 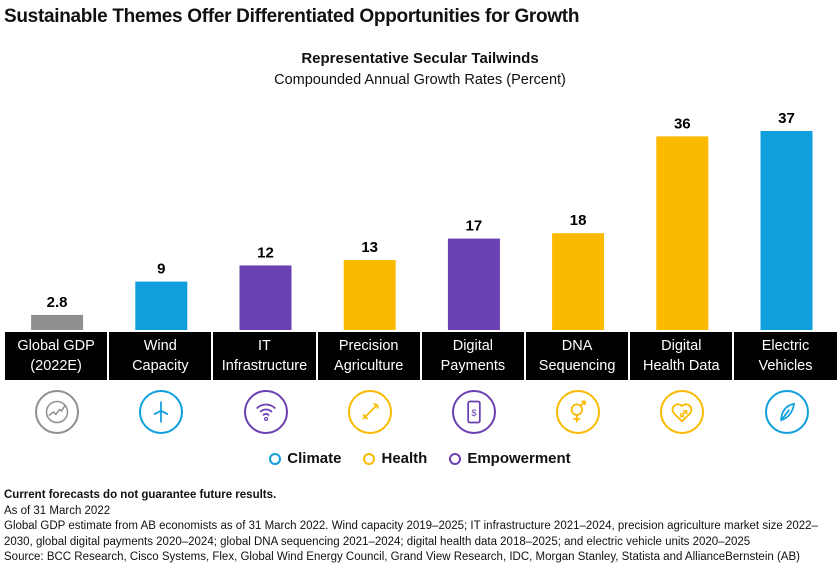 I want to click on category-label-line: Vehicles, so click(x=785, y=366).